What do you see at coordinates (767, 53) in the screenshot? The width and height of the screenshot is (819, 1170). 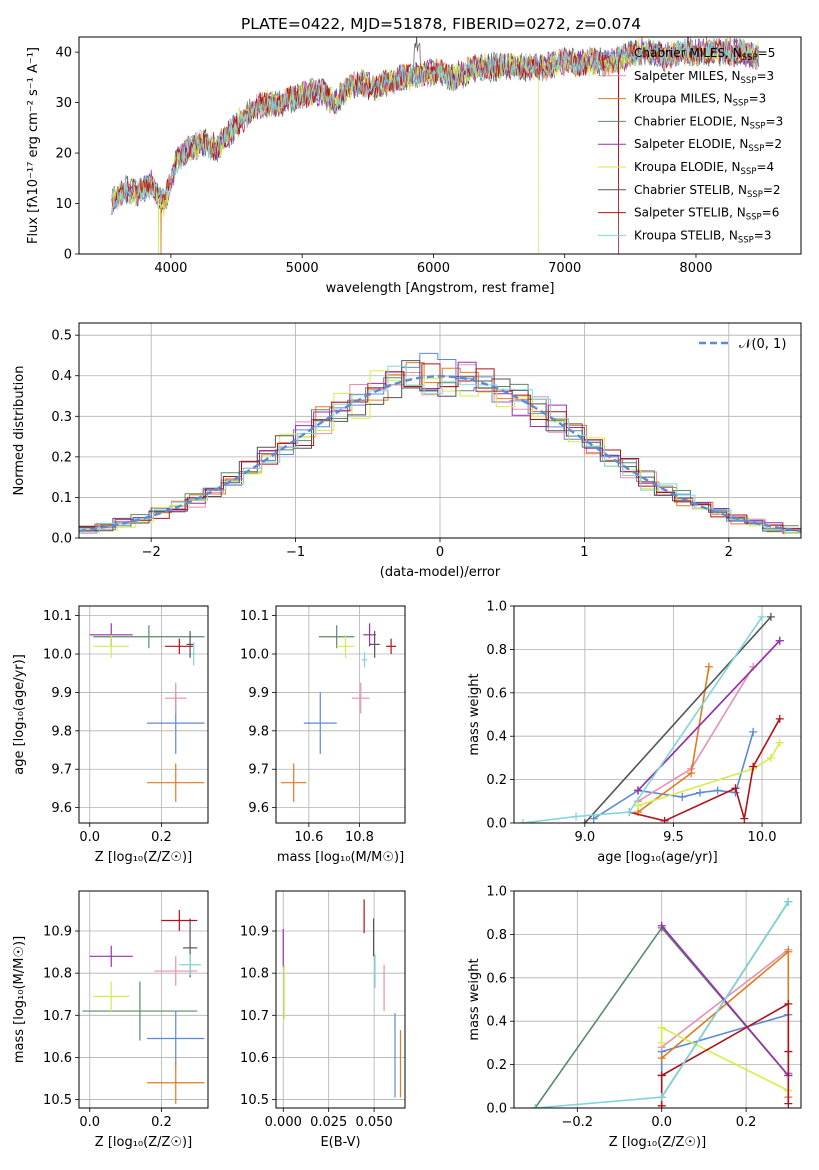 I see `legend-label-n: =5` at bounding box center [767, 53].